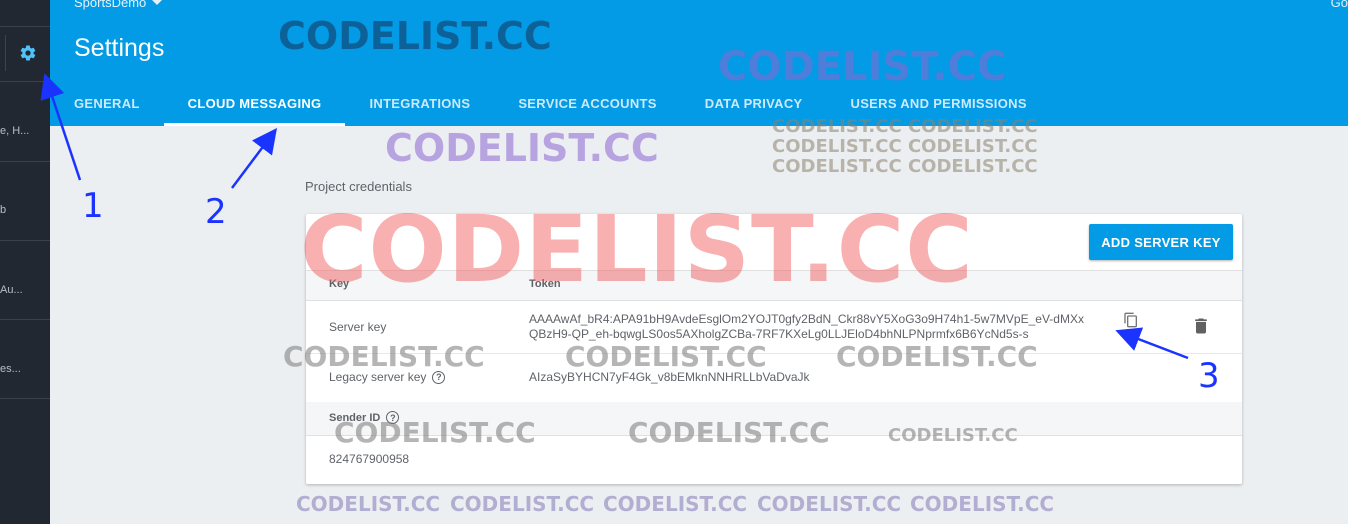 The width and height of the screenshot is (1348, 524). Describe the element at coordinates (774, 460) in the screenshot. I see `sender-id-row: 824767900958` at that location.